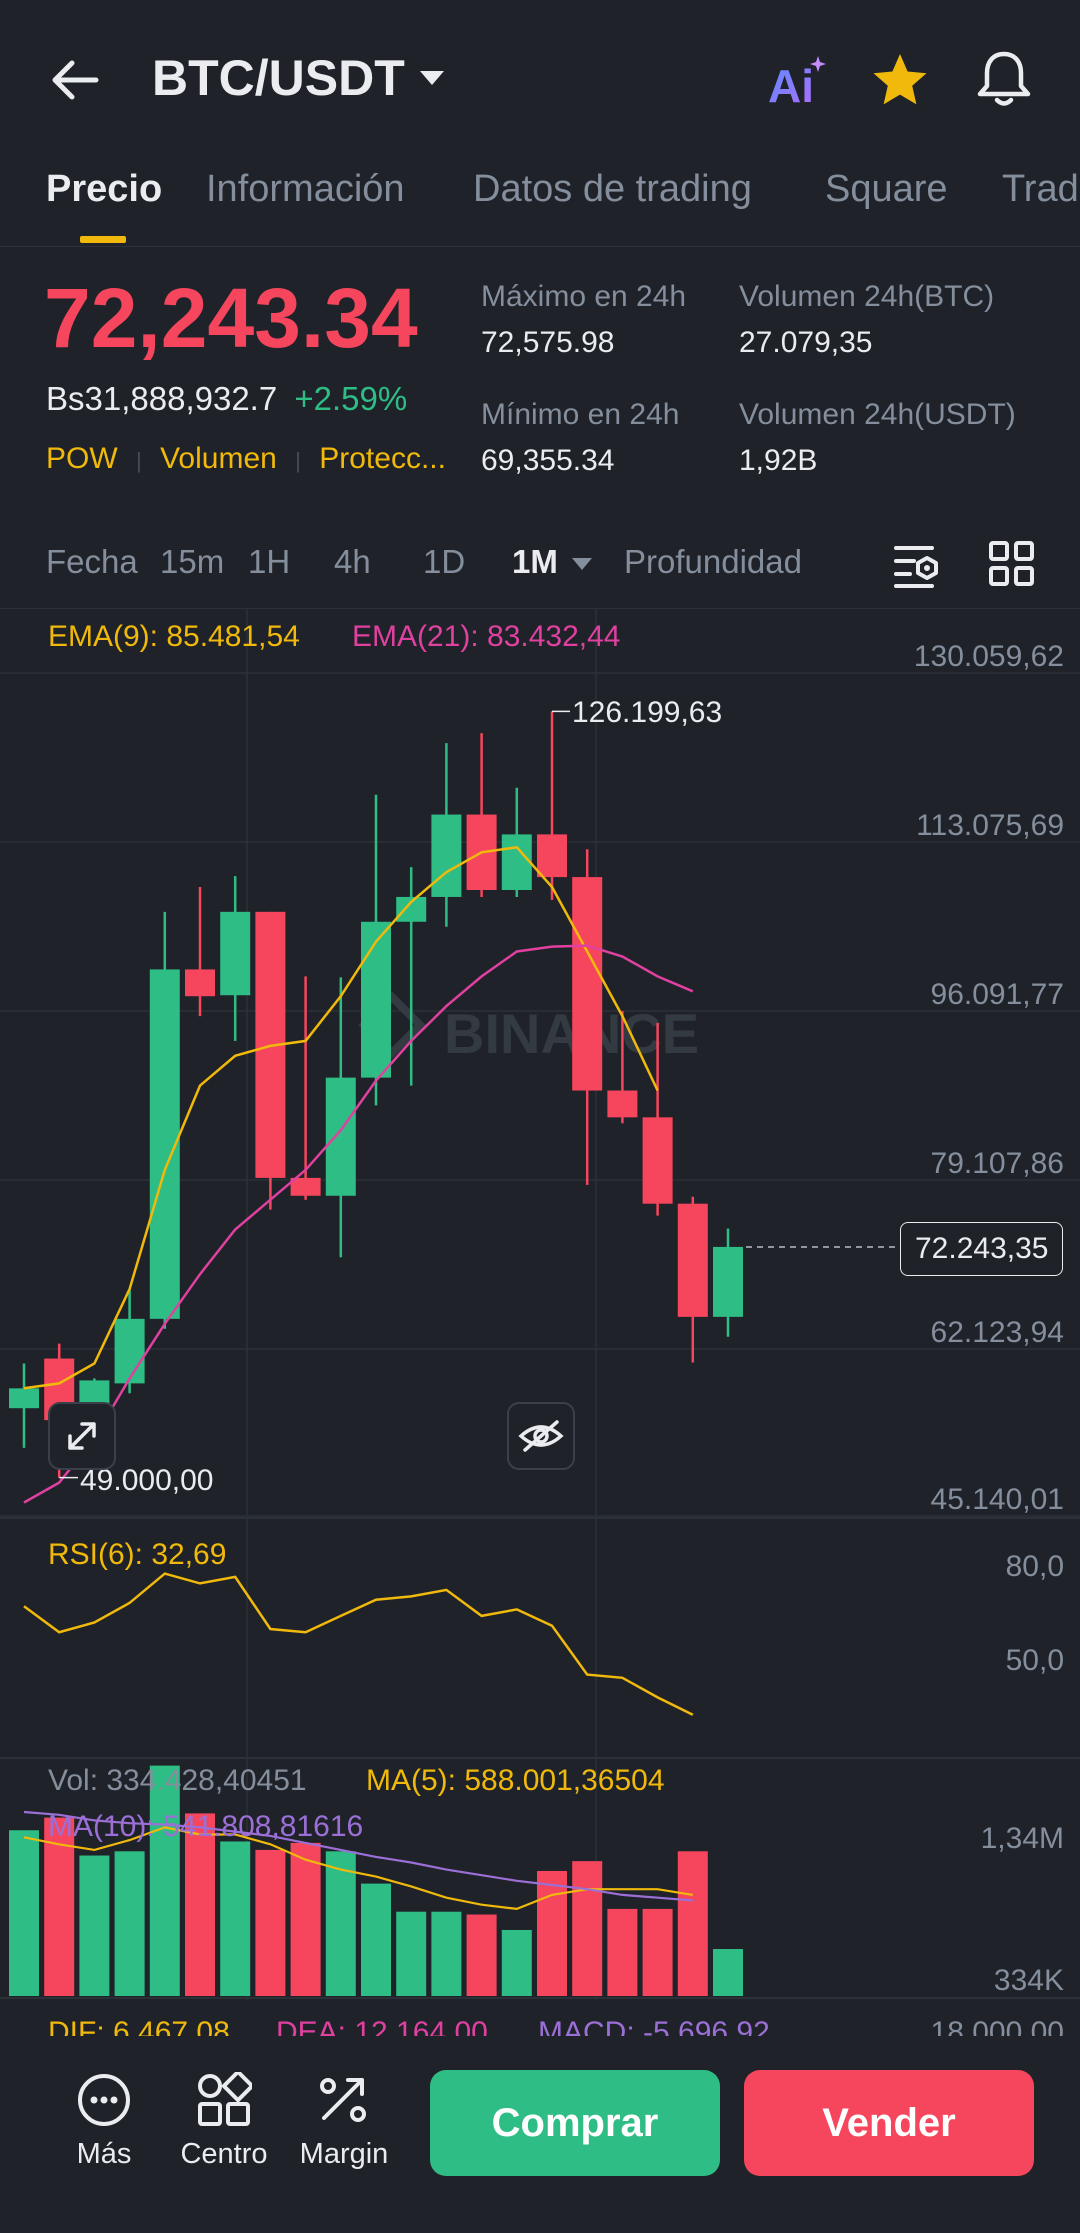 This screenshot has width=1080, height=2233. What do you see at coordinates (231, 318) in the screenshot?
I see `last-price: 72,243.34` at bounding box center [231, 318].